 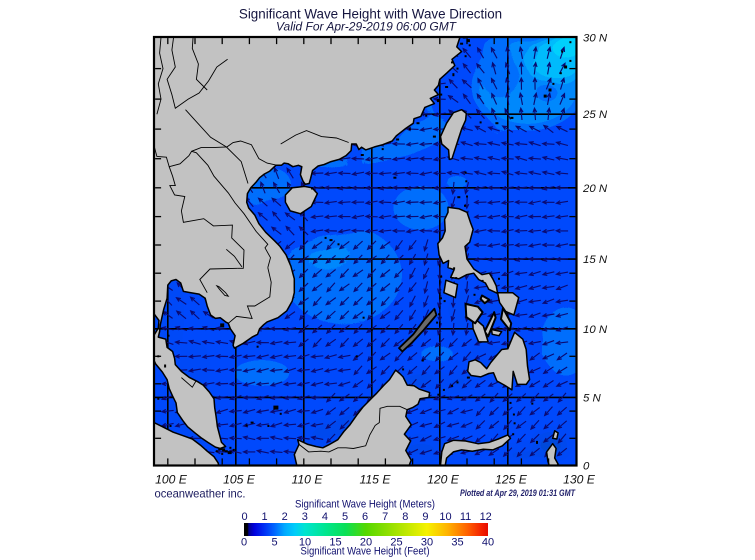 I want to click on svg-text: 10 N, so click(x=595, y=330).